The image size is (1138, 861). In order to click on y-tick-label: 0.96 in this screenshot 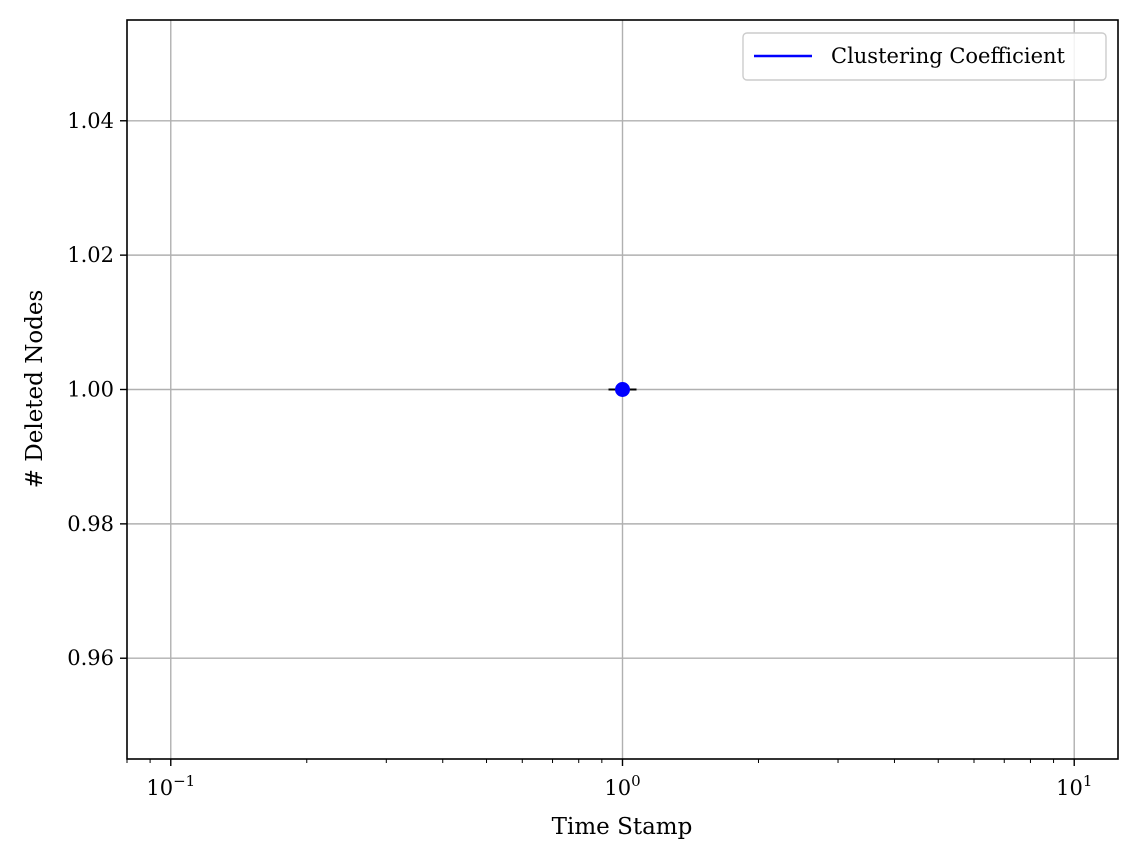, I will do `click(90, 658)`.